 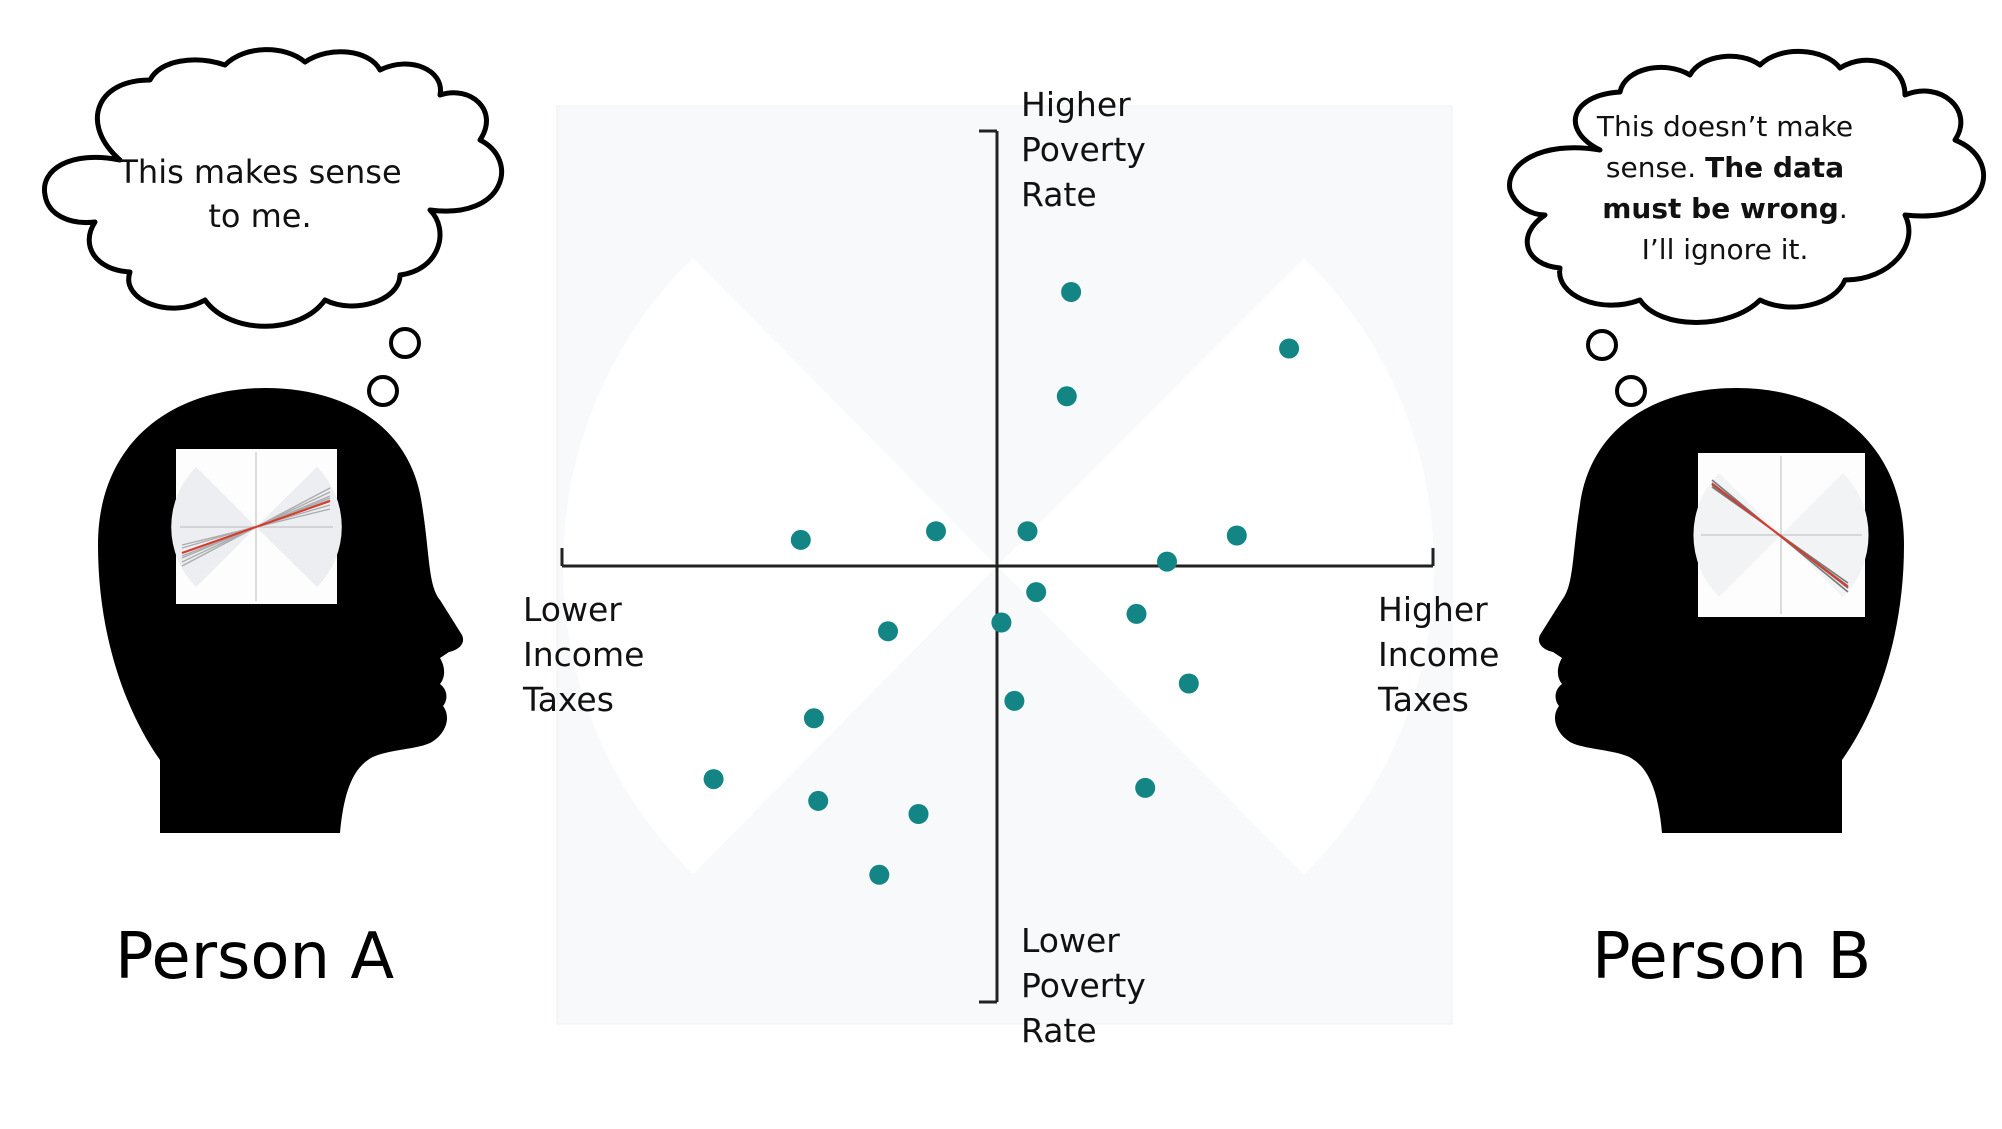 What do you see at coordinates (255, 957) in the screenshot?
I see `person-a-label: Person A` at bounding box center [255, 957].